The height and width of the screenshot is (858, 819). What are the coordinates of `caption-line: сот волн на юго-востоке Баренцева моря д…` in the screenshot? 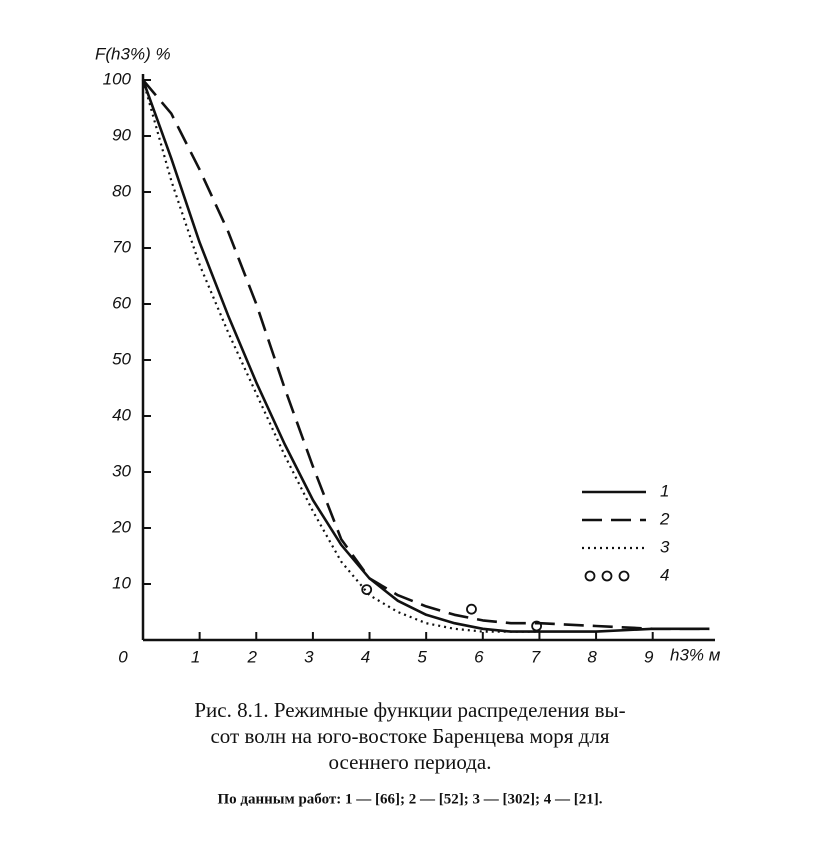 It's located at (409, 736).